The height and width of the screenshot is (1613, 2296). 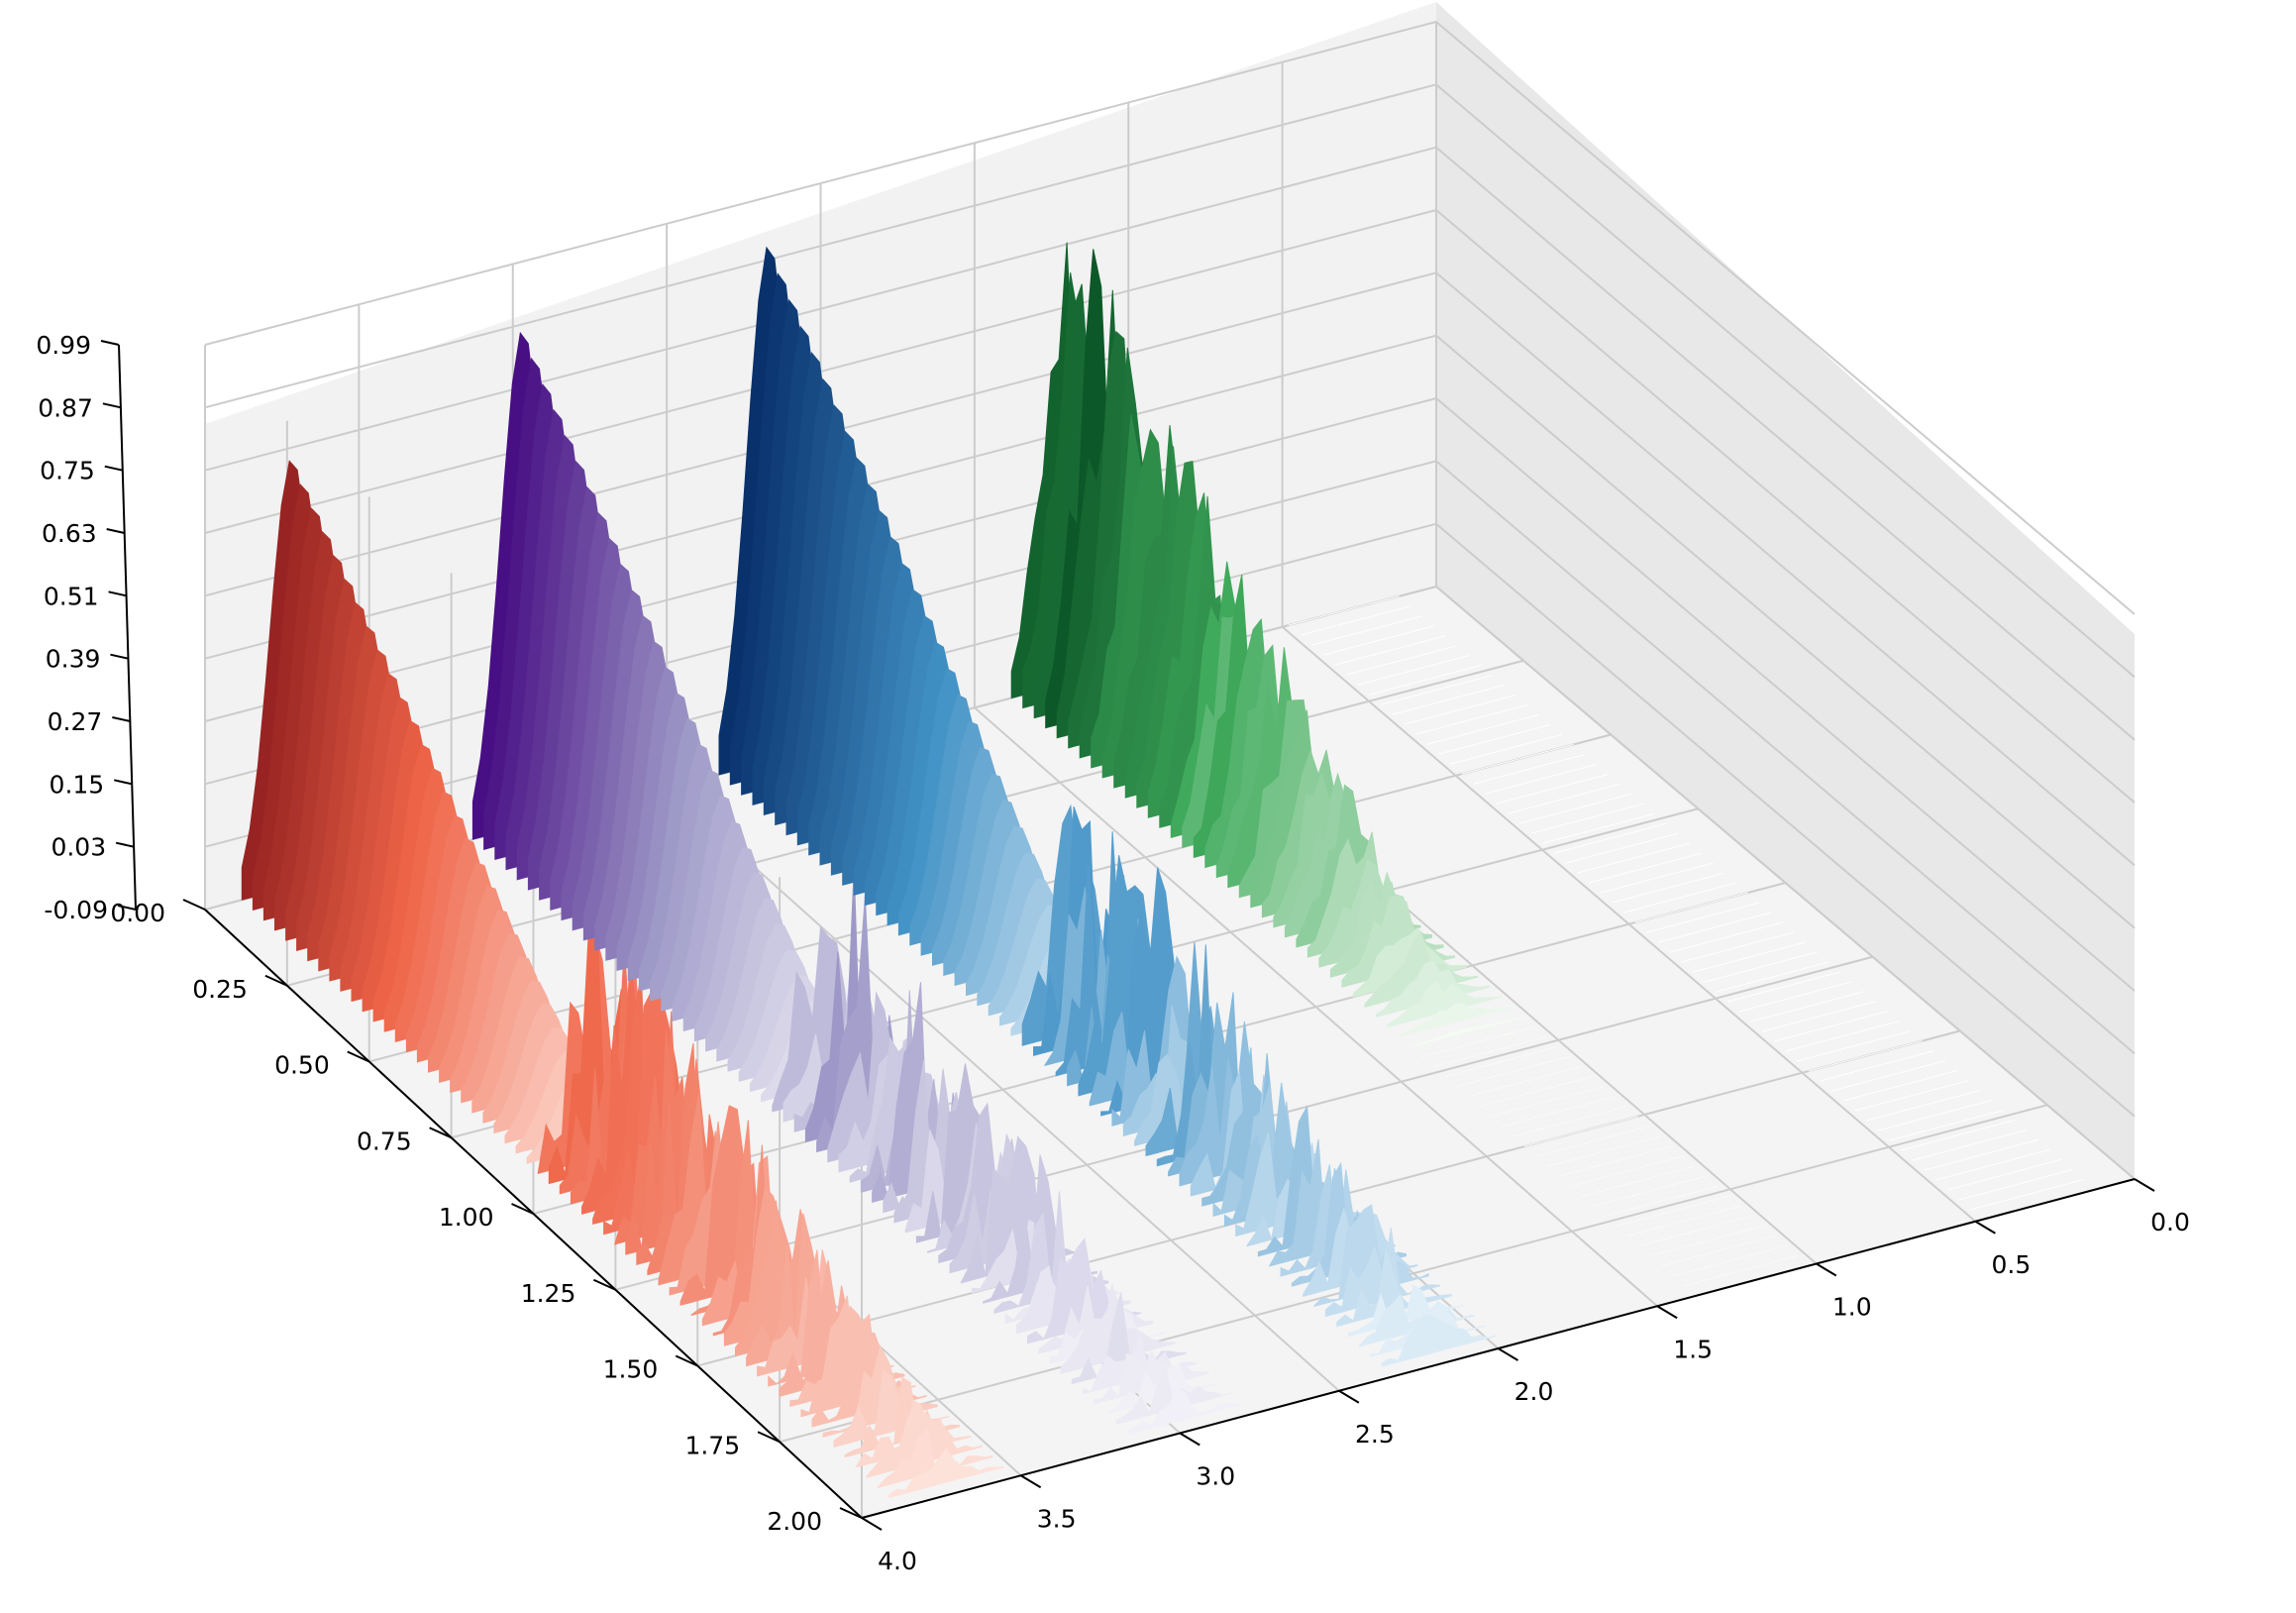 What do you see at coordinates (78, 847) in the screenshot?
I see `z-tick-label-1: 0.03` at bounding box center [78, 847].